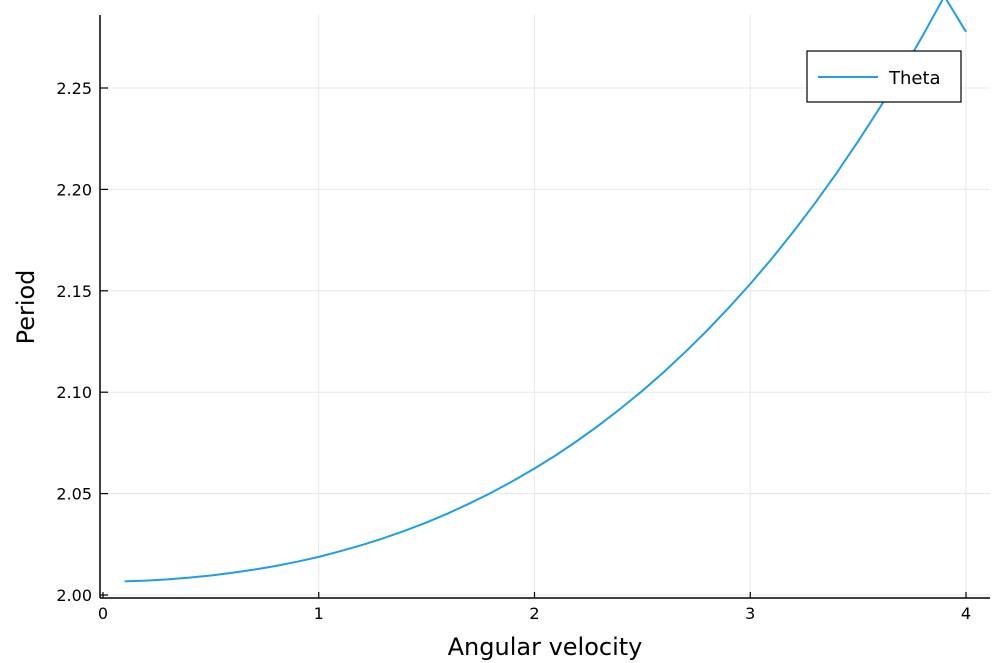 The width and height of the screenshot is (1000, 663). Describe the element at coordinates (884, 76) in the screenshot. I see `legend: Theta` at that location.